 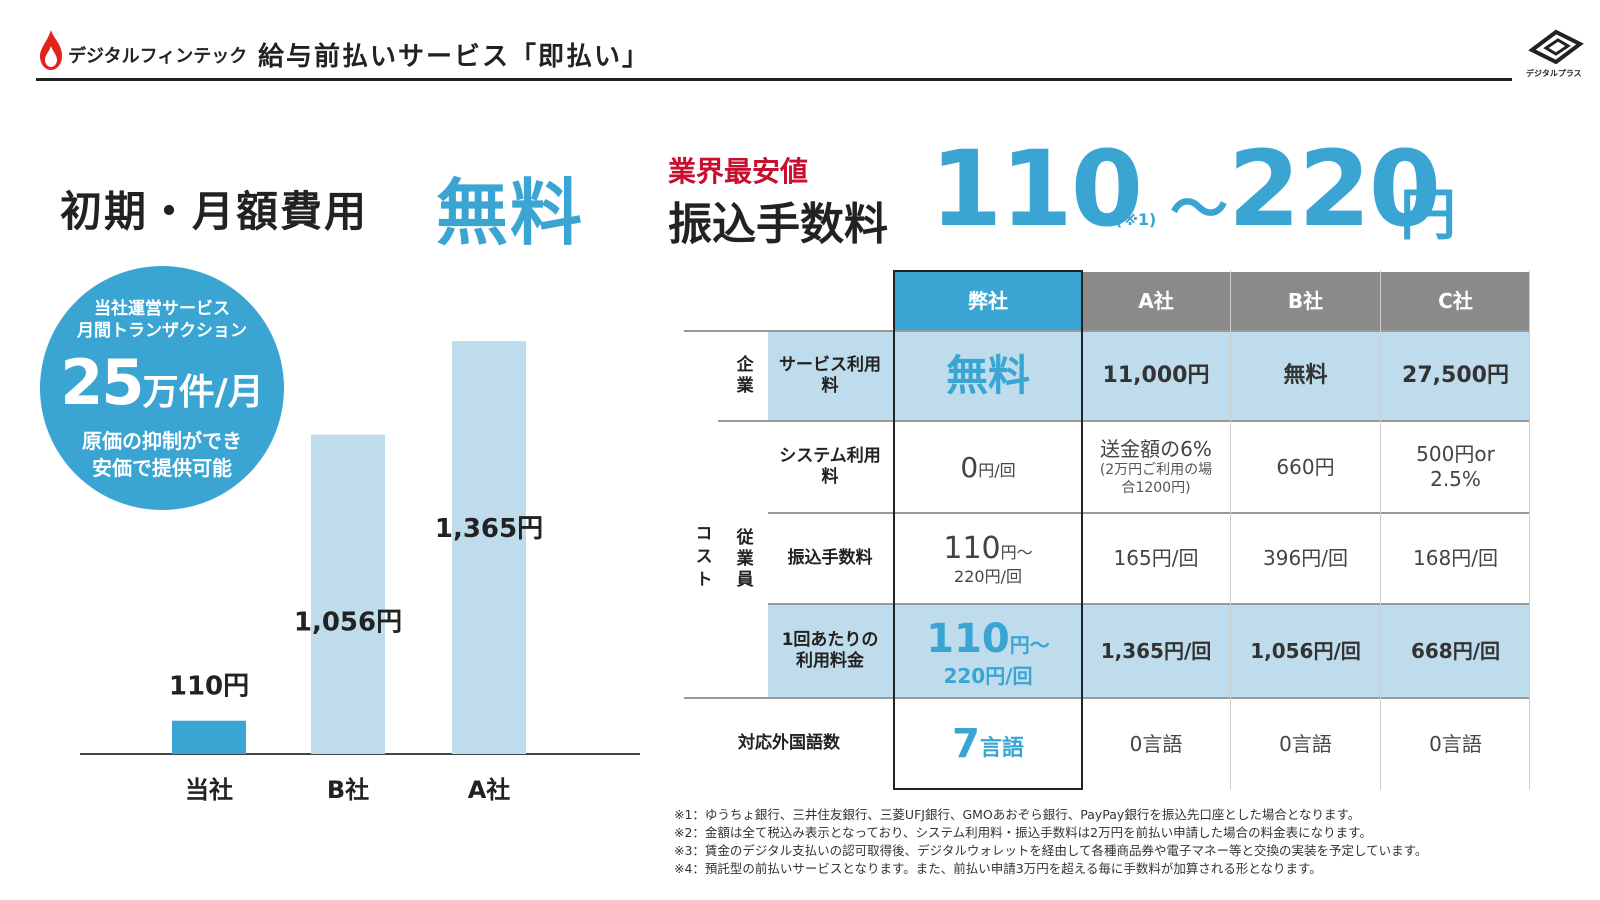 What do you see at coordinates (1029, 644) in the screenshot?
I see `cell-per-use-ours-unit: 円〜` at bounding box center [1029, 644].